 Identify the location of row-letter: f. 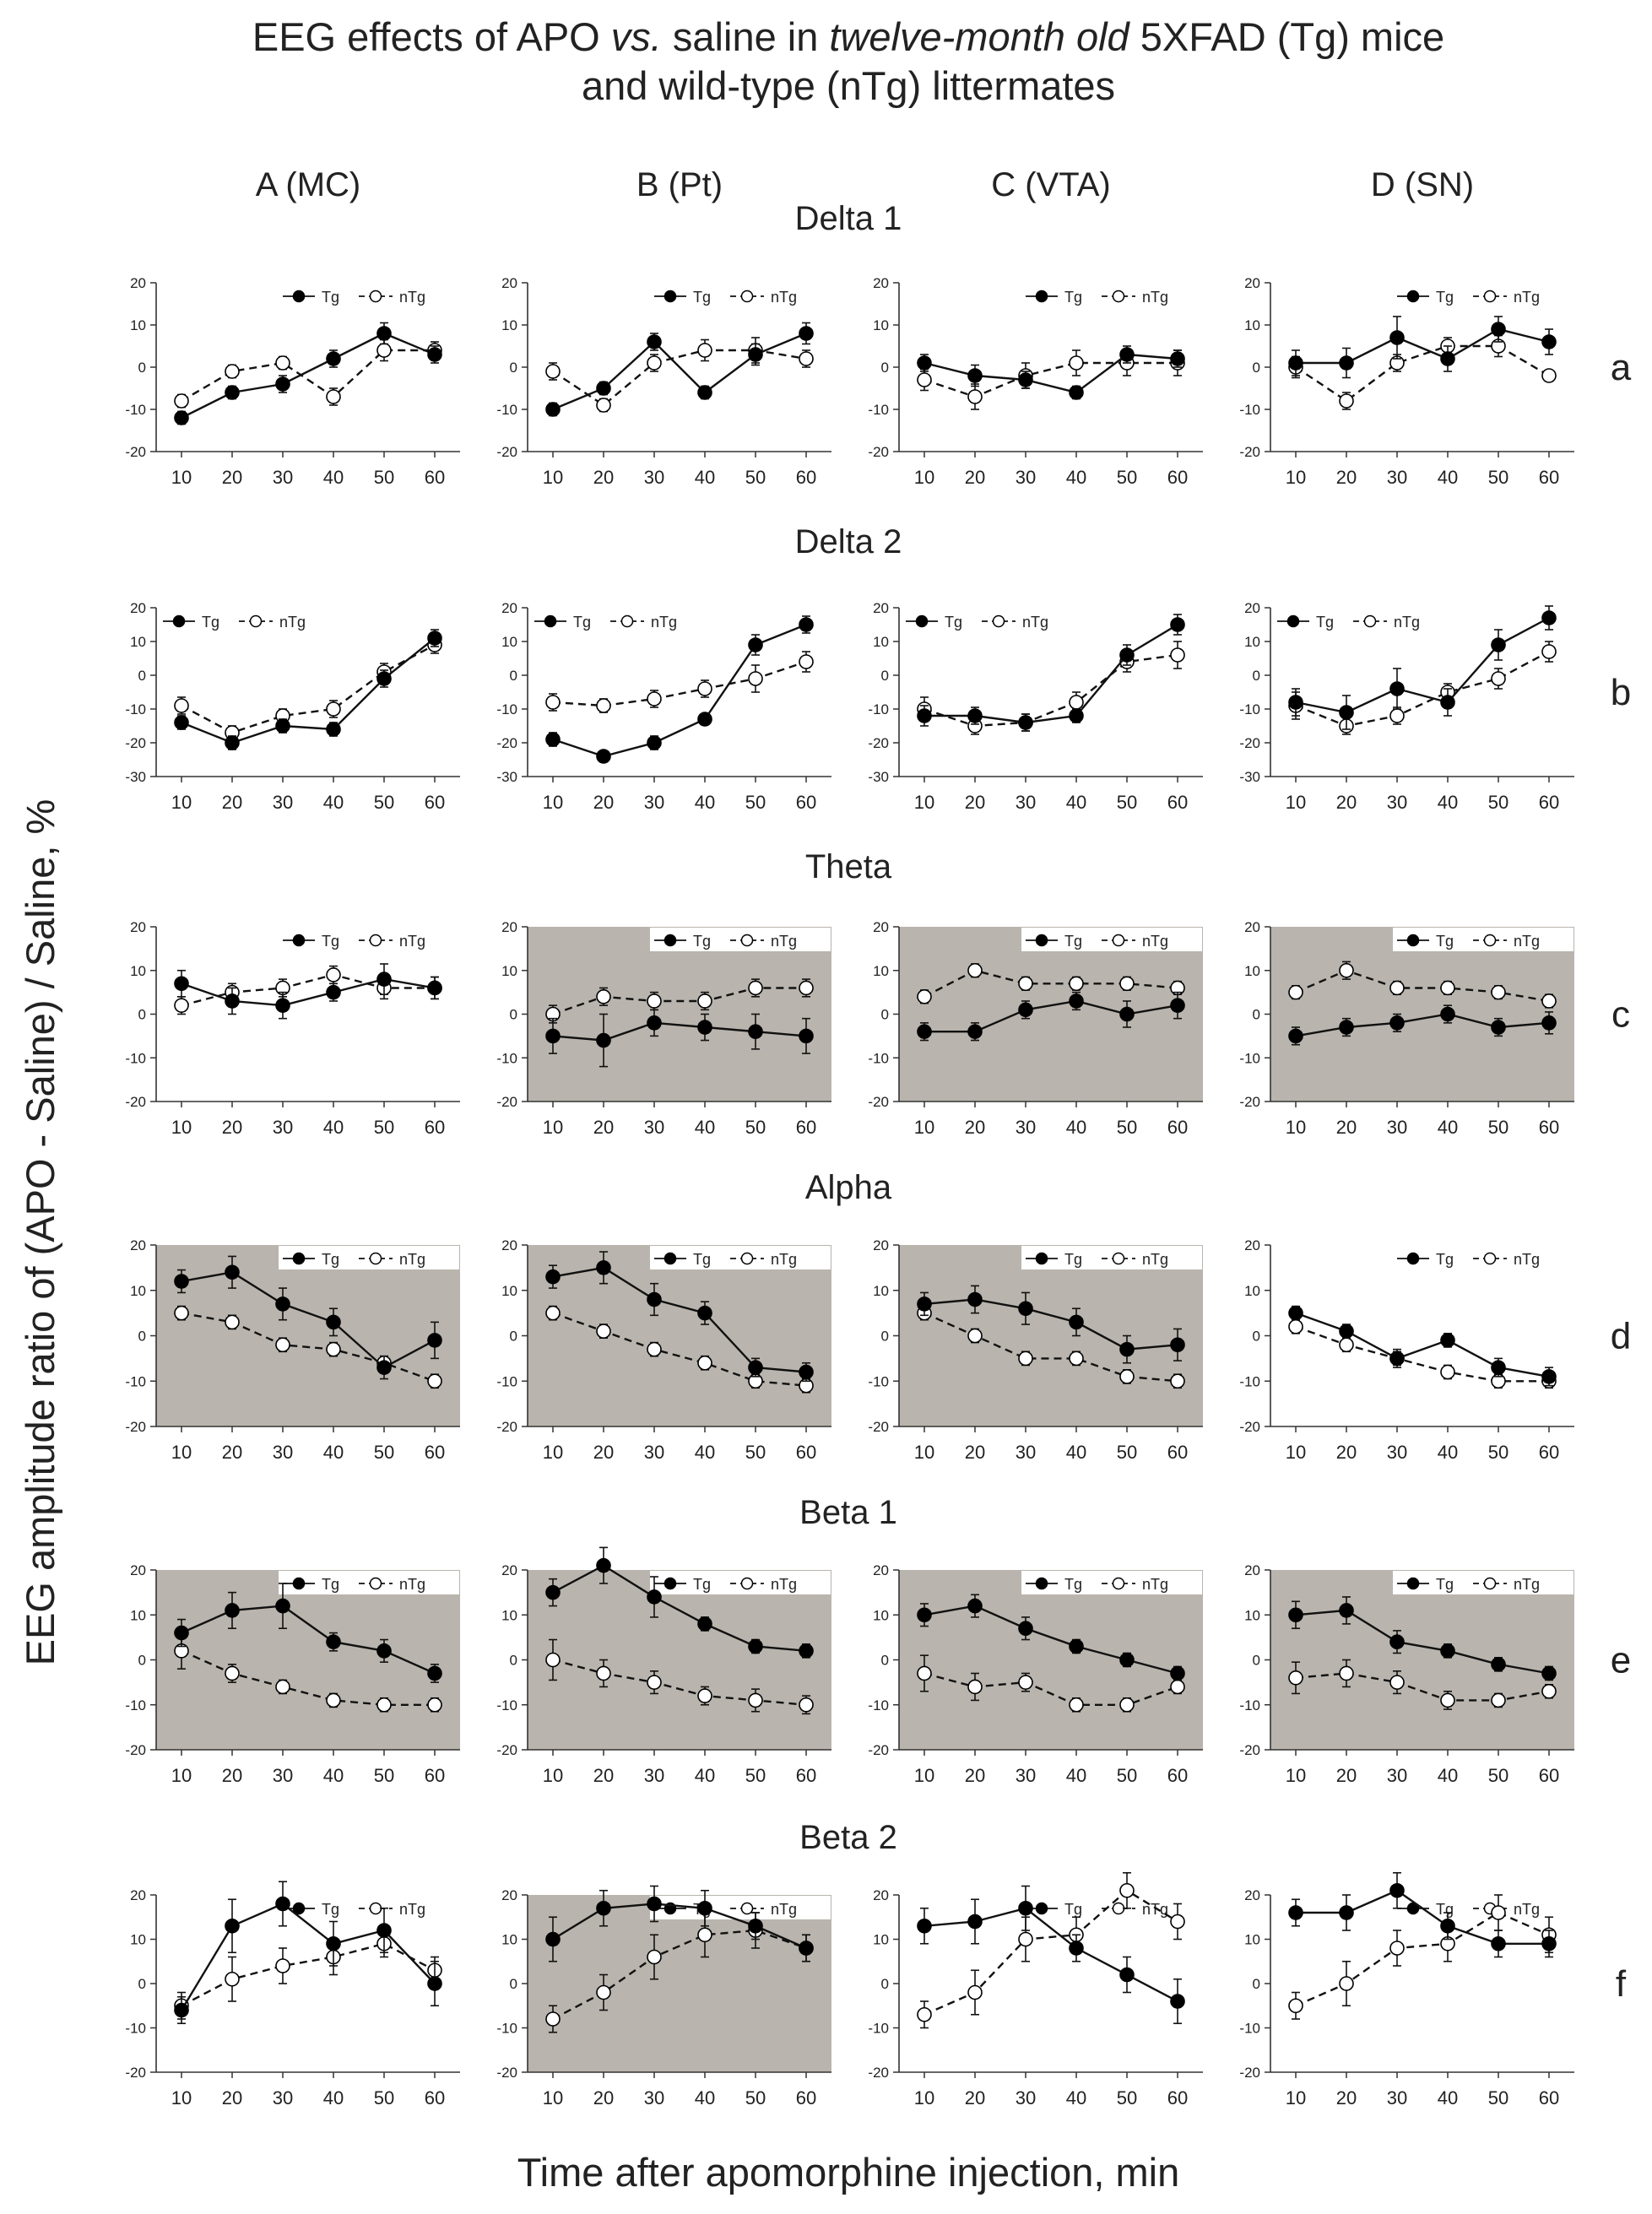
(1622, 1984).